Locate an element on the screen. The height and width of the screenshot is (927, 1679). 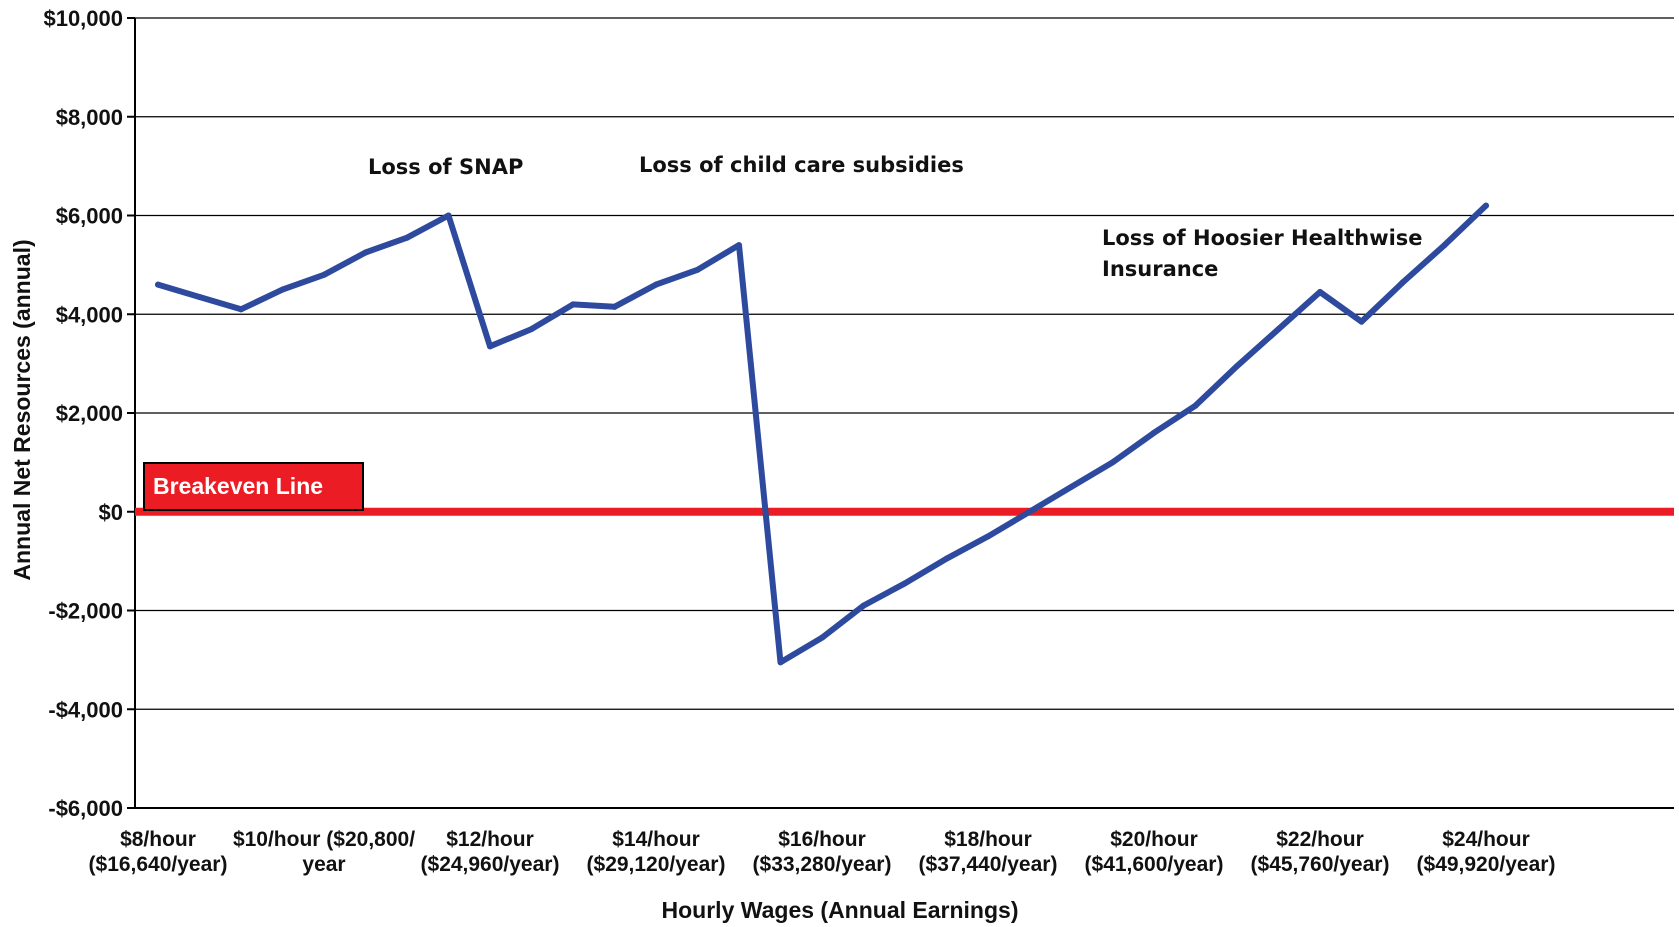
x-tick-label-line1: $18/hour is located at coordinates (988, 839).